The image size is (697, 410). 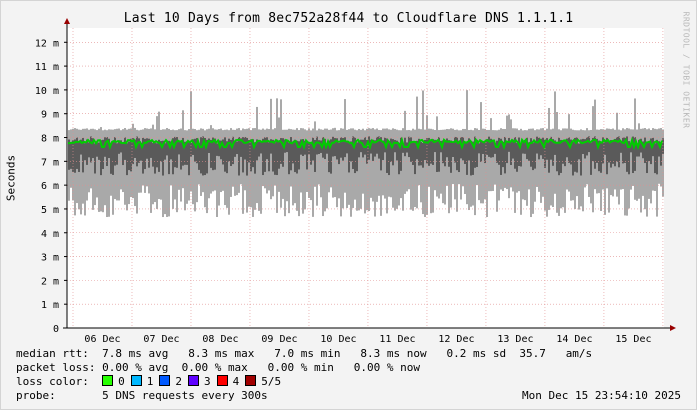 I want to click on y-tick-label: 4 m, so click(x=50, y=234).